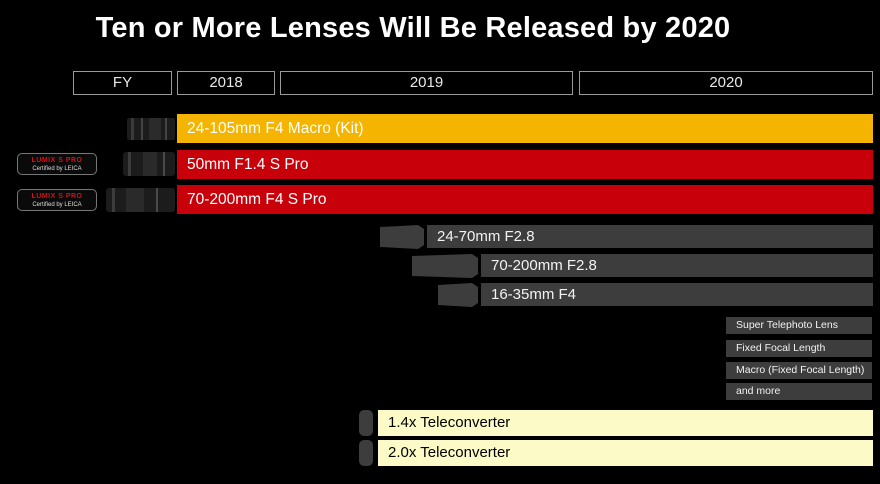  Describe the element at coordinates (650, 236) in the screenshot. I see `bar-24-70mm-f2-8: 24-70mm F2.8` at that location.